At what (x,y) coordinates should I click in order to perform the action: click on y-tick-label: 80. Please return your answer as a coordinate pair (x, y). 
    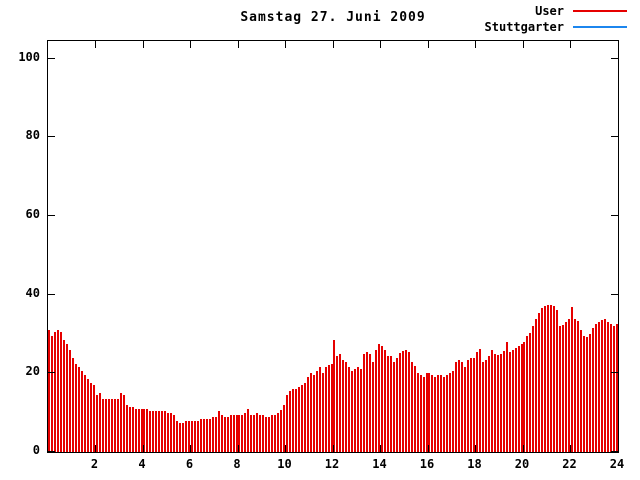
    Looking at the image, I should click on (32, 135).